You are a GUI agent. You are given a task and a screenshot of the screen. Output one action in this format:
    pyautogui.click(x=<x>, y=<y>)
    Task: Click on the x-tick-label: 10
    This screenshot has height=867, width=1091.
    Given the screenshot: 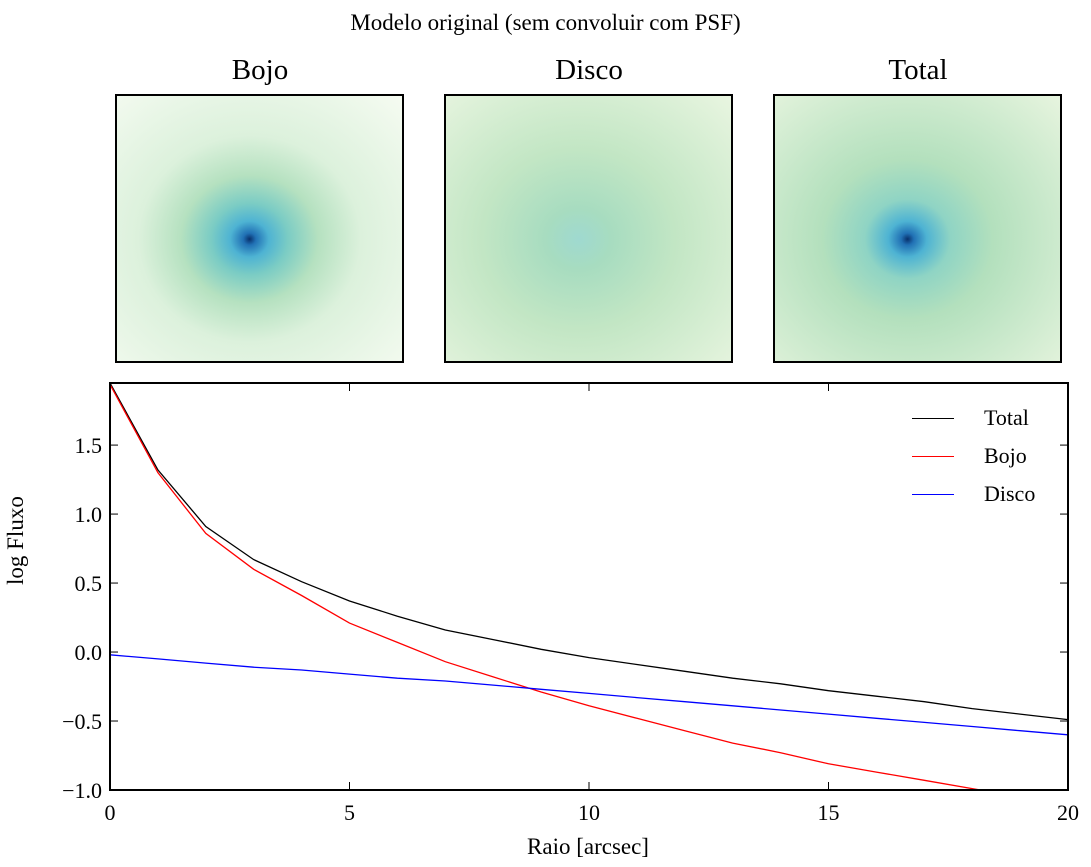 What is the action you would take?
    pyautogui.click(x=589, y=812)
    